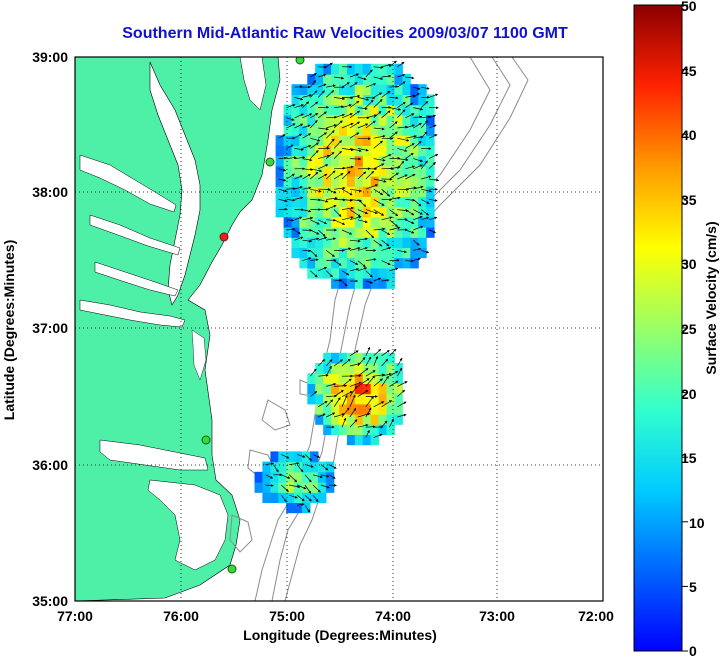 This screenshot has height=659, width=724. What do you see at coordinates (689, 200) in the screenshot?
I see `colorbar-tick-label: 35` at bounding box center [689, 200].